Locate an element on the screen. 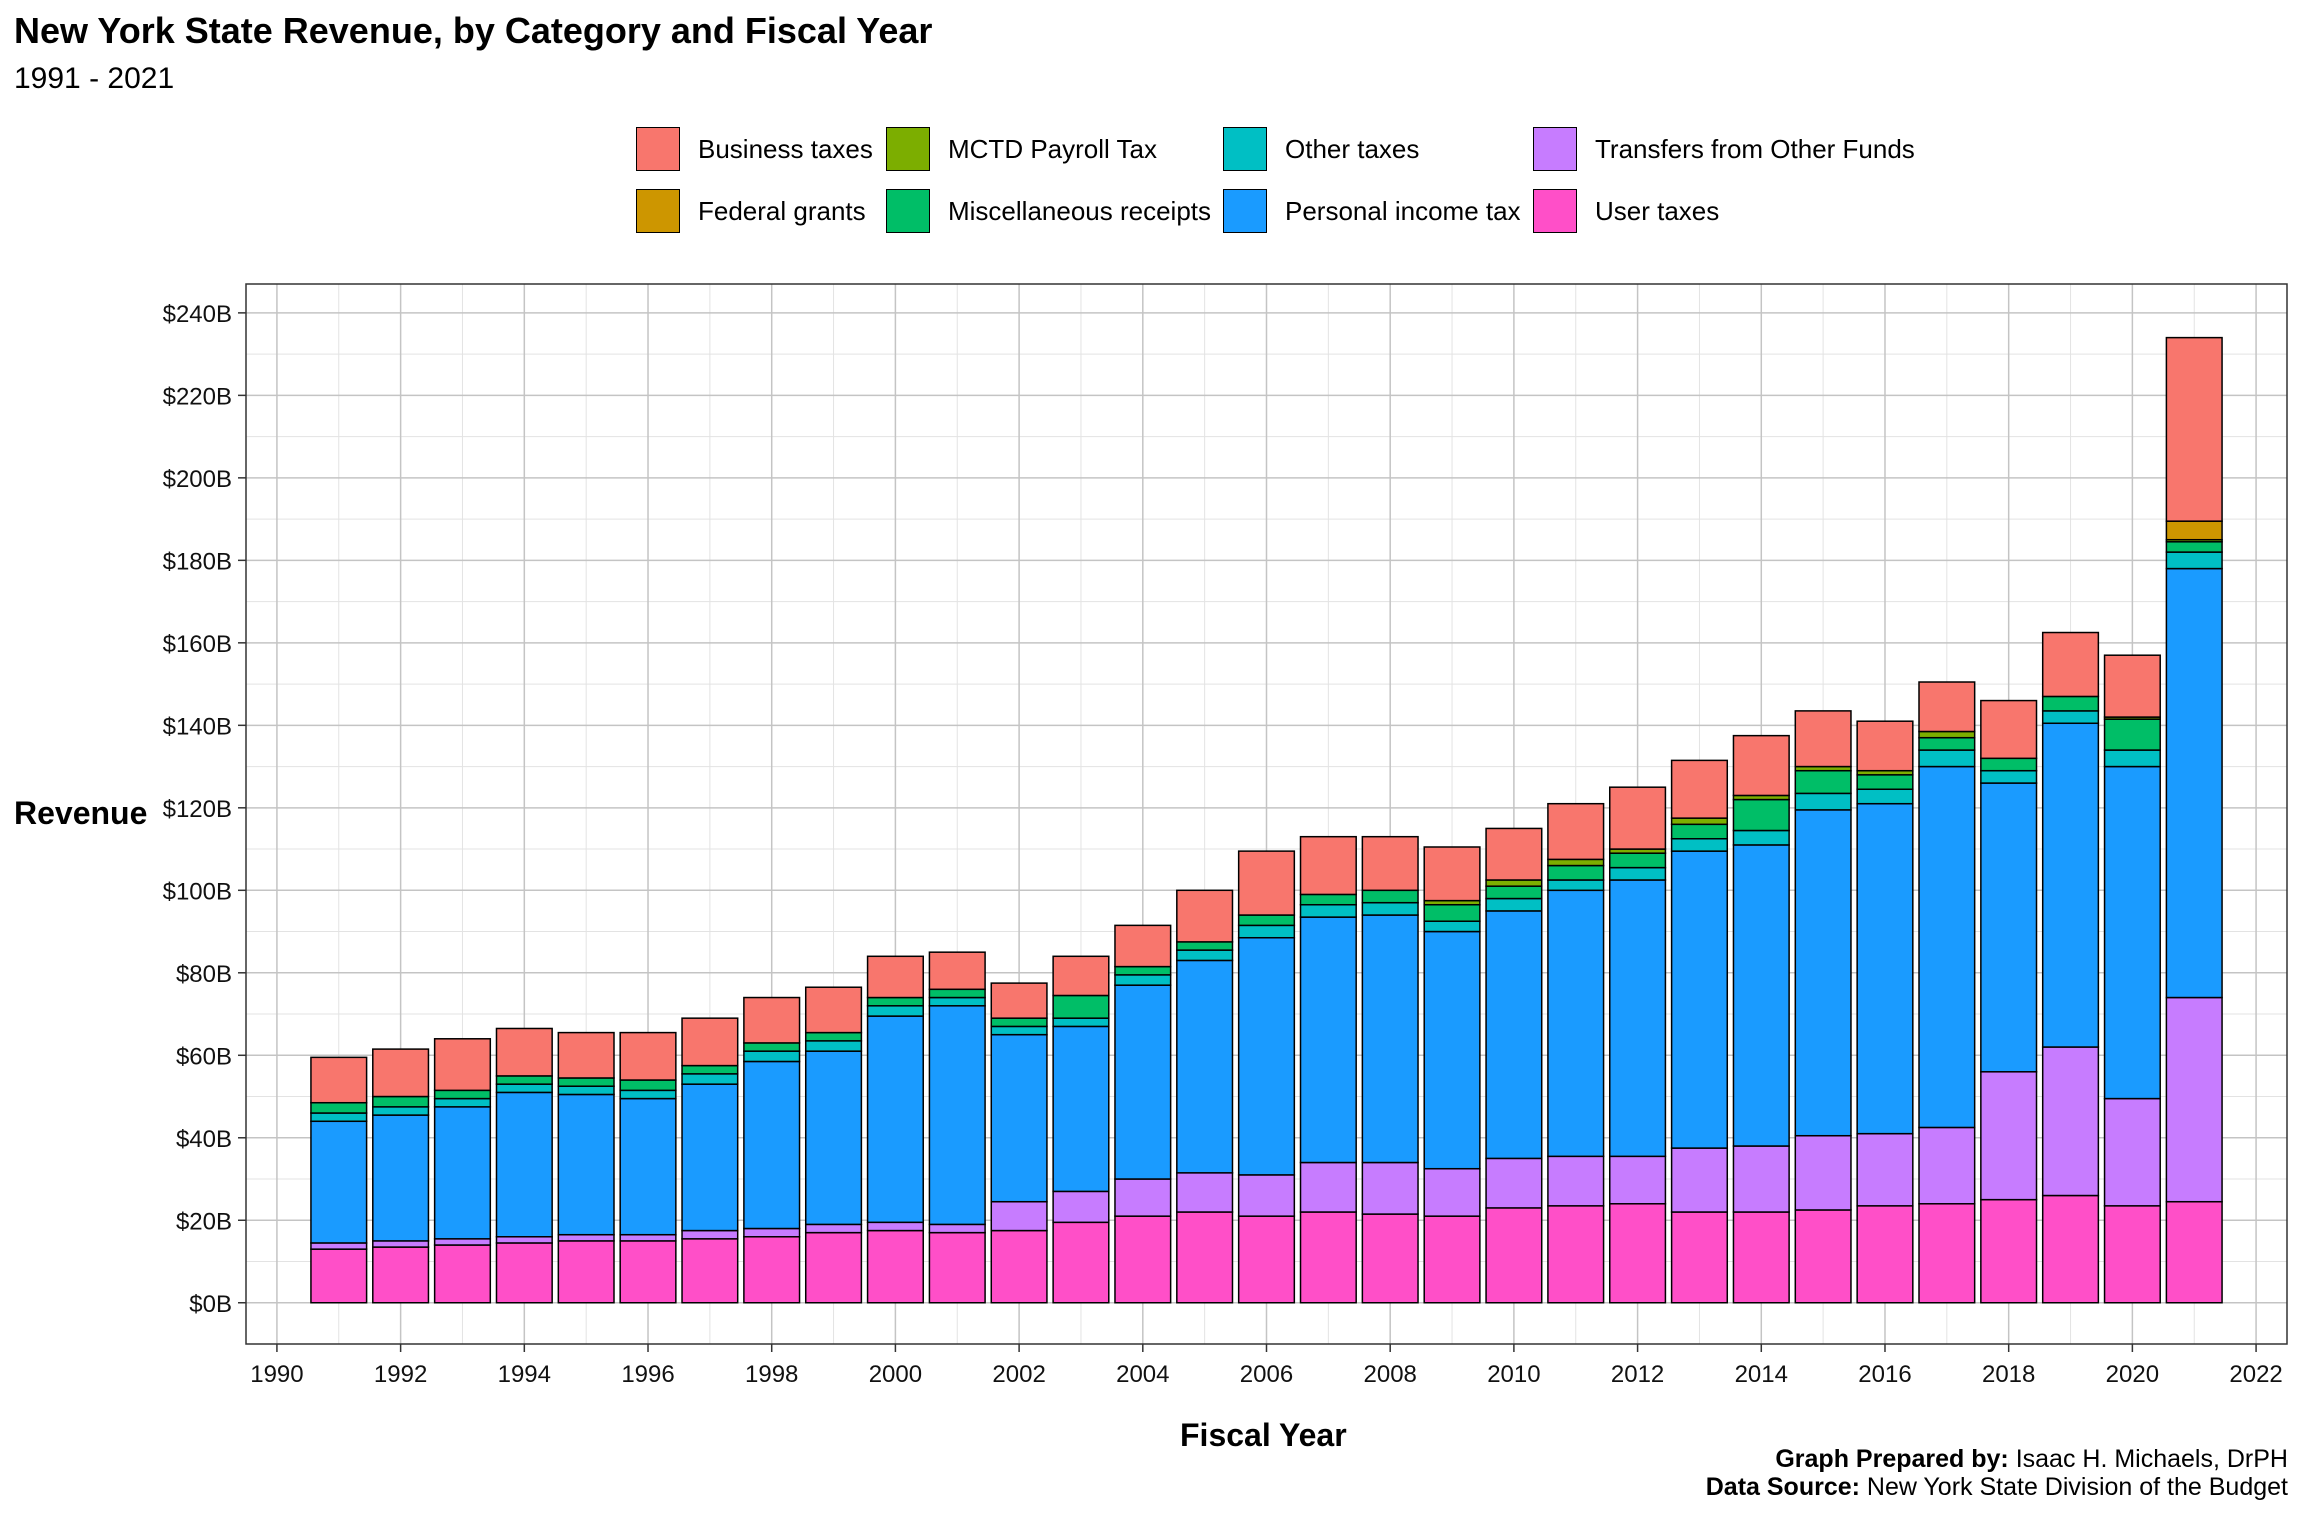 Image resolution: width=2304 pixels, height=1536 pixels. x-tick-label: 2006 is located at coordinates (1266, 1374).